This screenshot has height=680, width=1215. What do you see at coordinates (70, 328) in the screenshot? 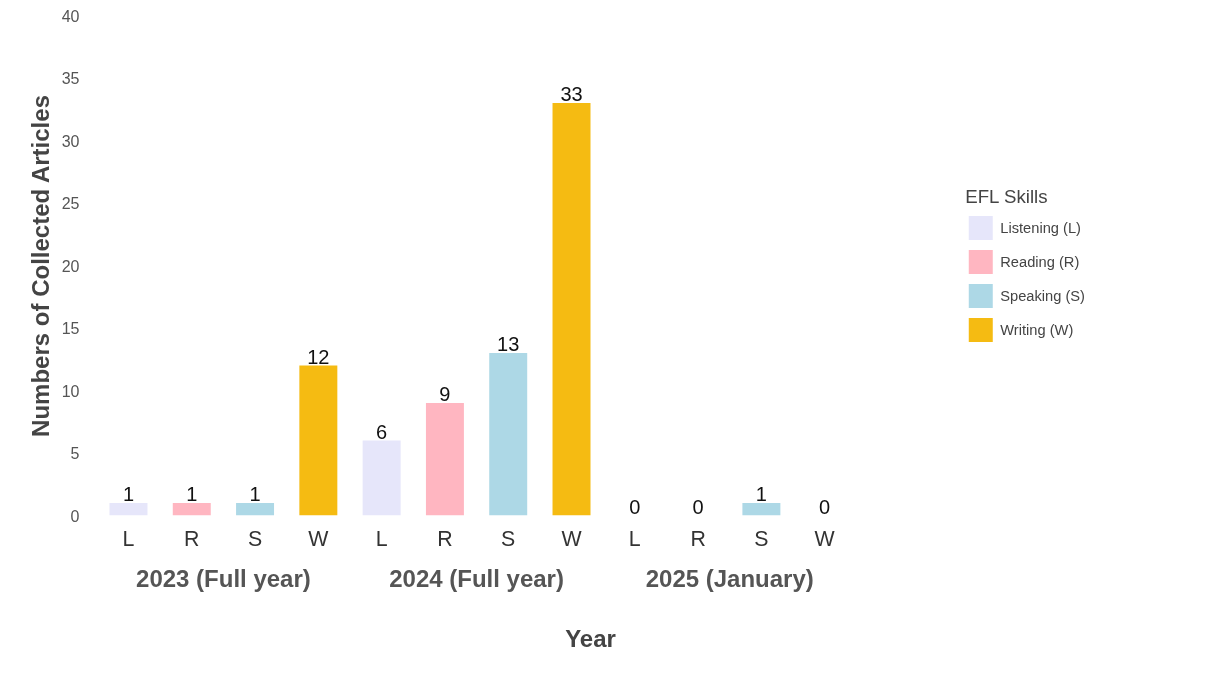
I see `y-tick-label: 15` at bounding box center [70, 328].